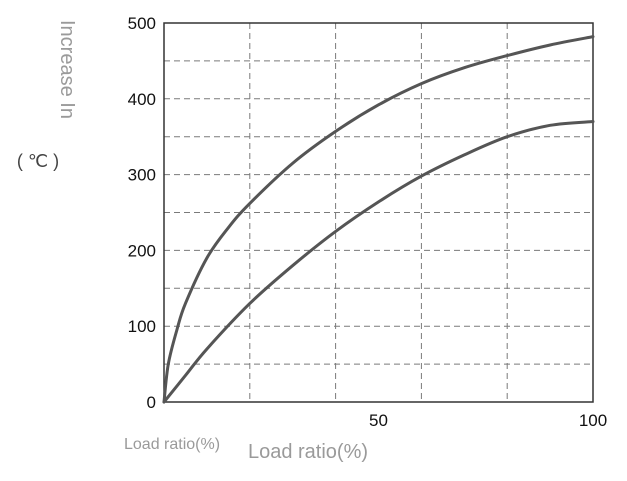 This screenshot has width=627, height=481. Describe the element at coordinates (142, 250) in the screenshot. I see `y-tick-label: 200` at that location.